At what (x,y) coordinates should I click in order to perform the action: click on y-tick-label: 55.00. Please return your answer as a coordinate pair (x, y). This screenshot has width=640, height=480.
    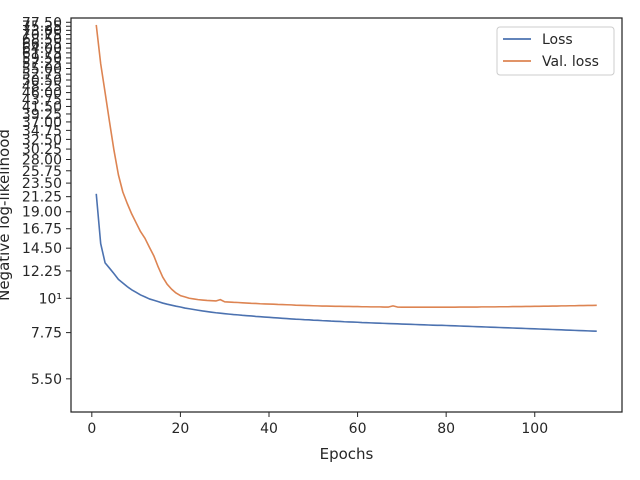
    Looking at the image, I should click on (42, 69).